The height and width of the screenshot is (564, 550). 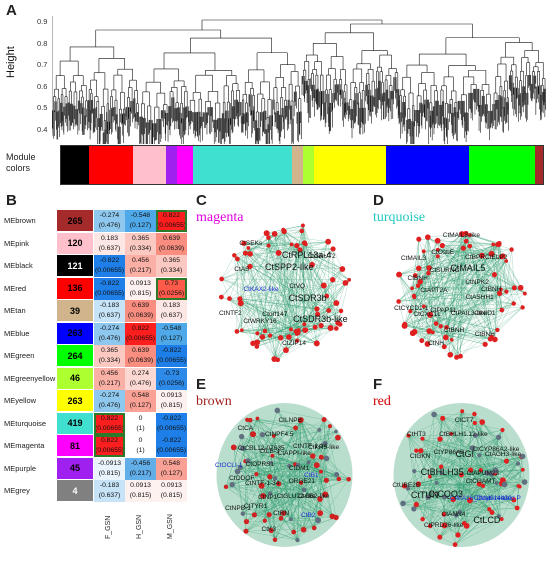 What do you see at coordinates (109, 485) in the screenshot?
I see `correlation-value: -0.183` at bounding box center [109, 485].